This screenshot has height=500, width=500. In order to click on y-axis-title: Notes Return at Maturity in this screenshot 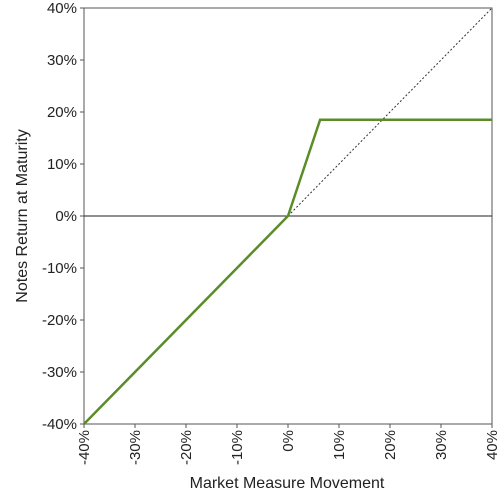, I will do `click(22, 215)`.